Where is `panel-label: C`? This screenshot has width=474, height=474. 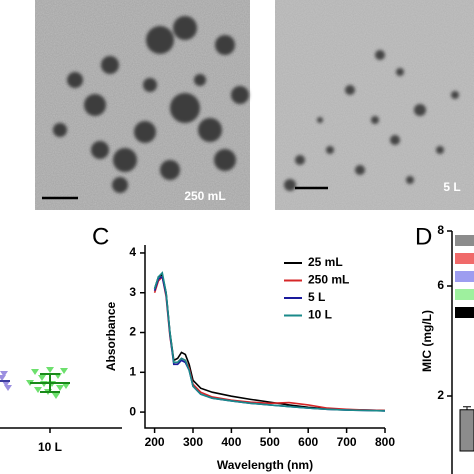 panel-label: C is located at coordinates (100, 236).